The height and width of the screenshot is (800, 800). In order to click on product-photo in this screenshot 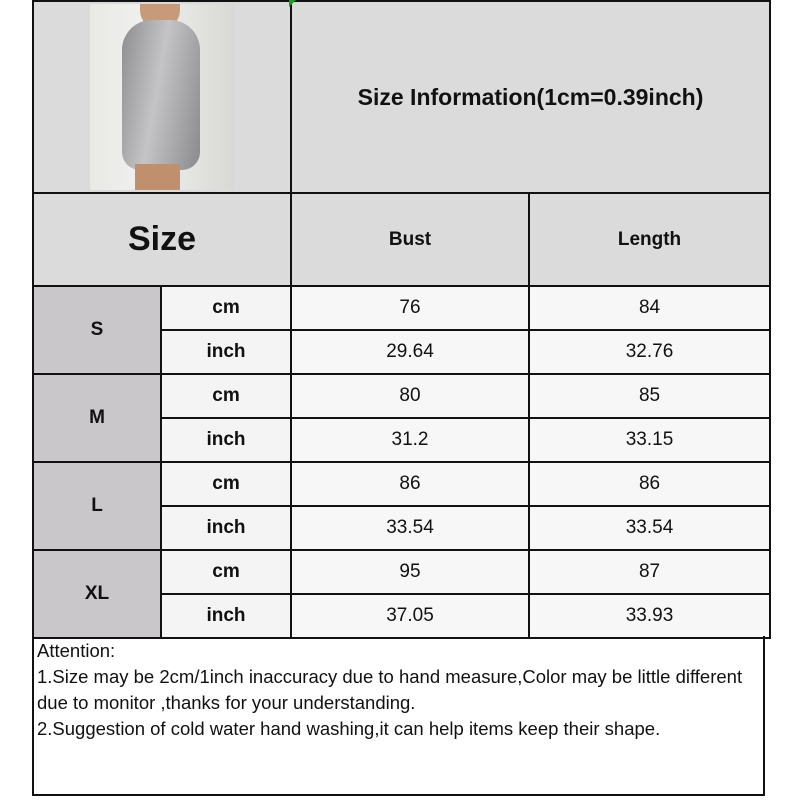, I will do `click(162, 97)`.